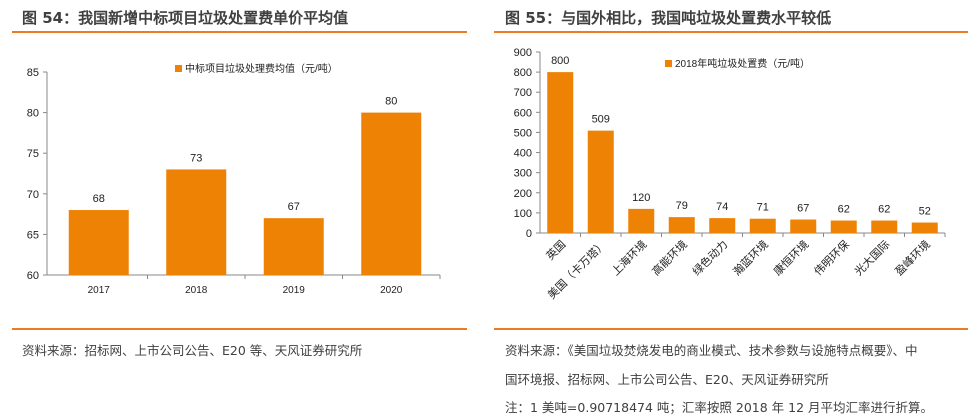  What do you see at coordinates (925, 212) in the screenshot?
I see `chart2-data-label: 52` at bounding box center [925, 212].